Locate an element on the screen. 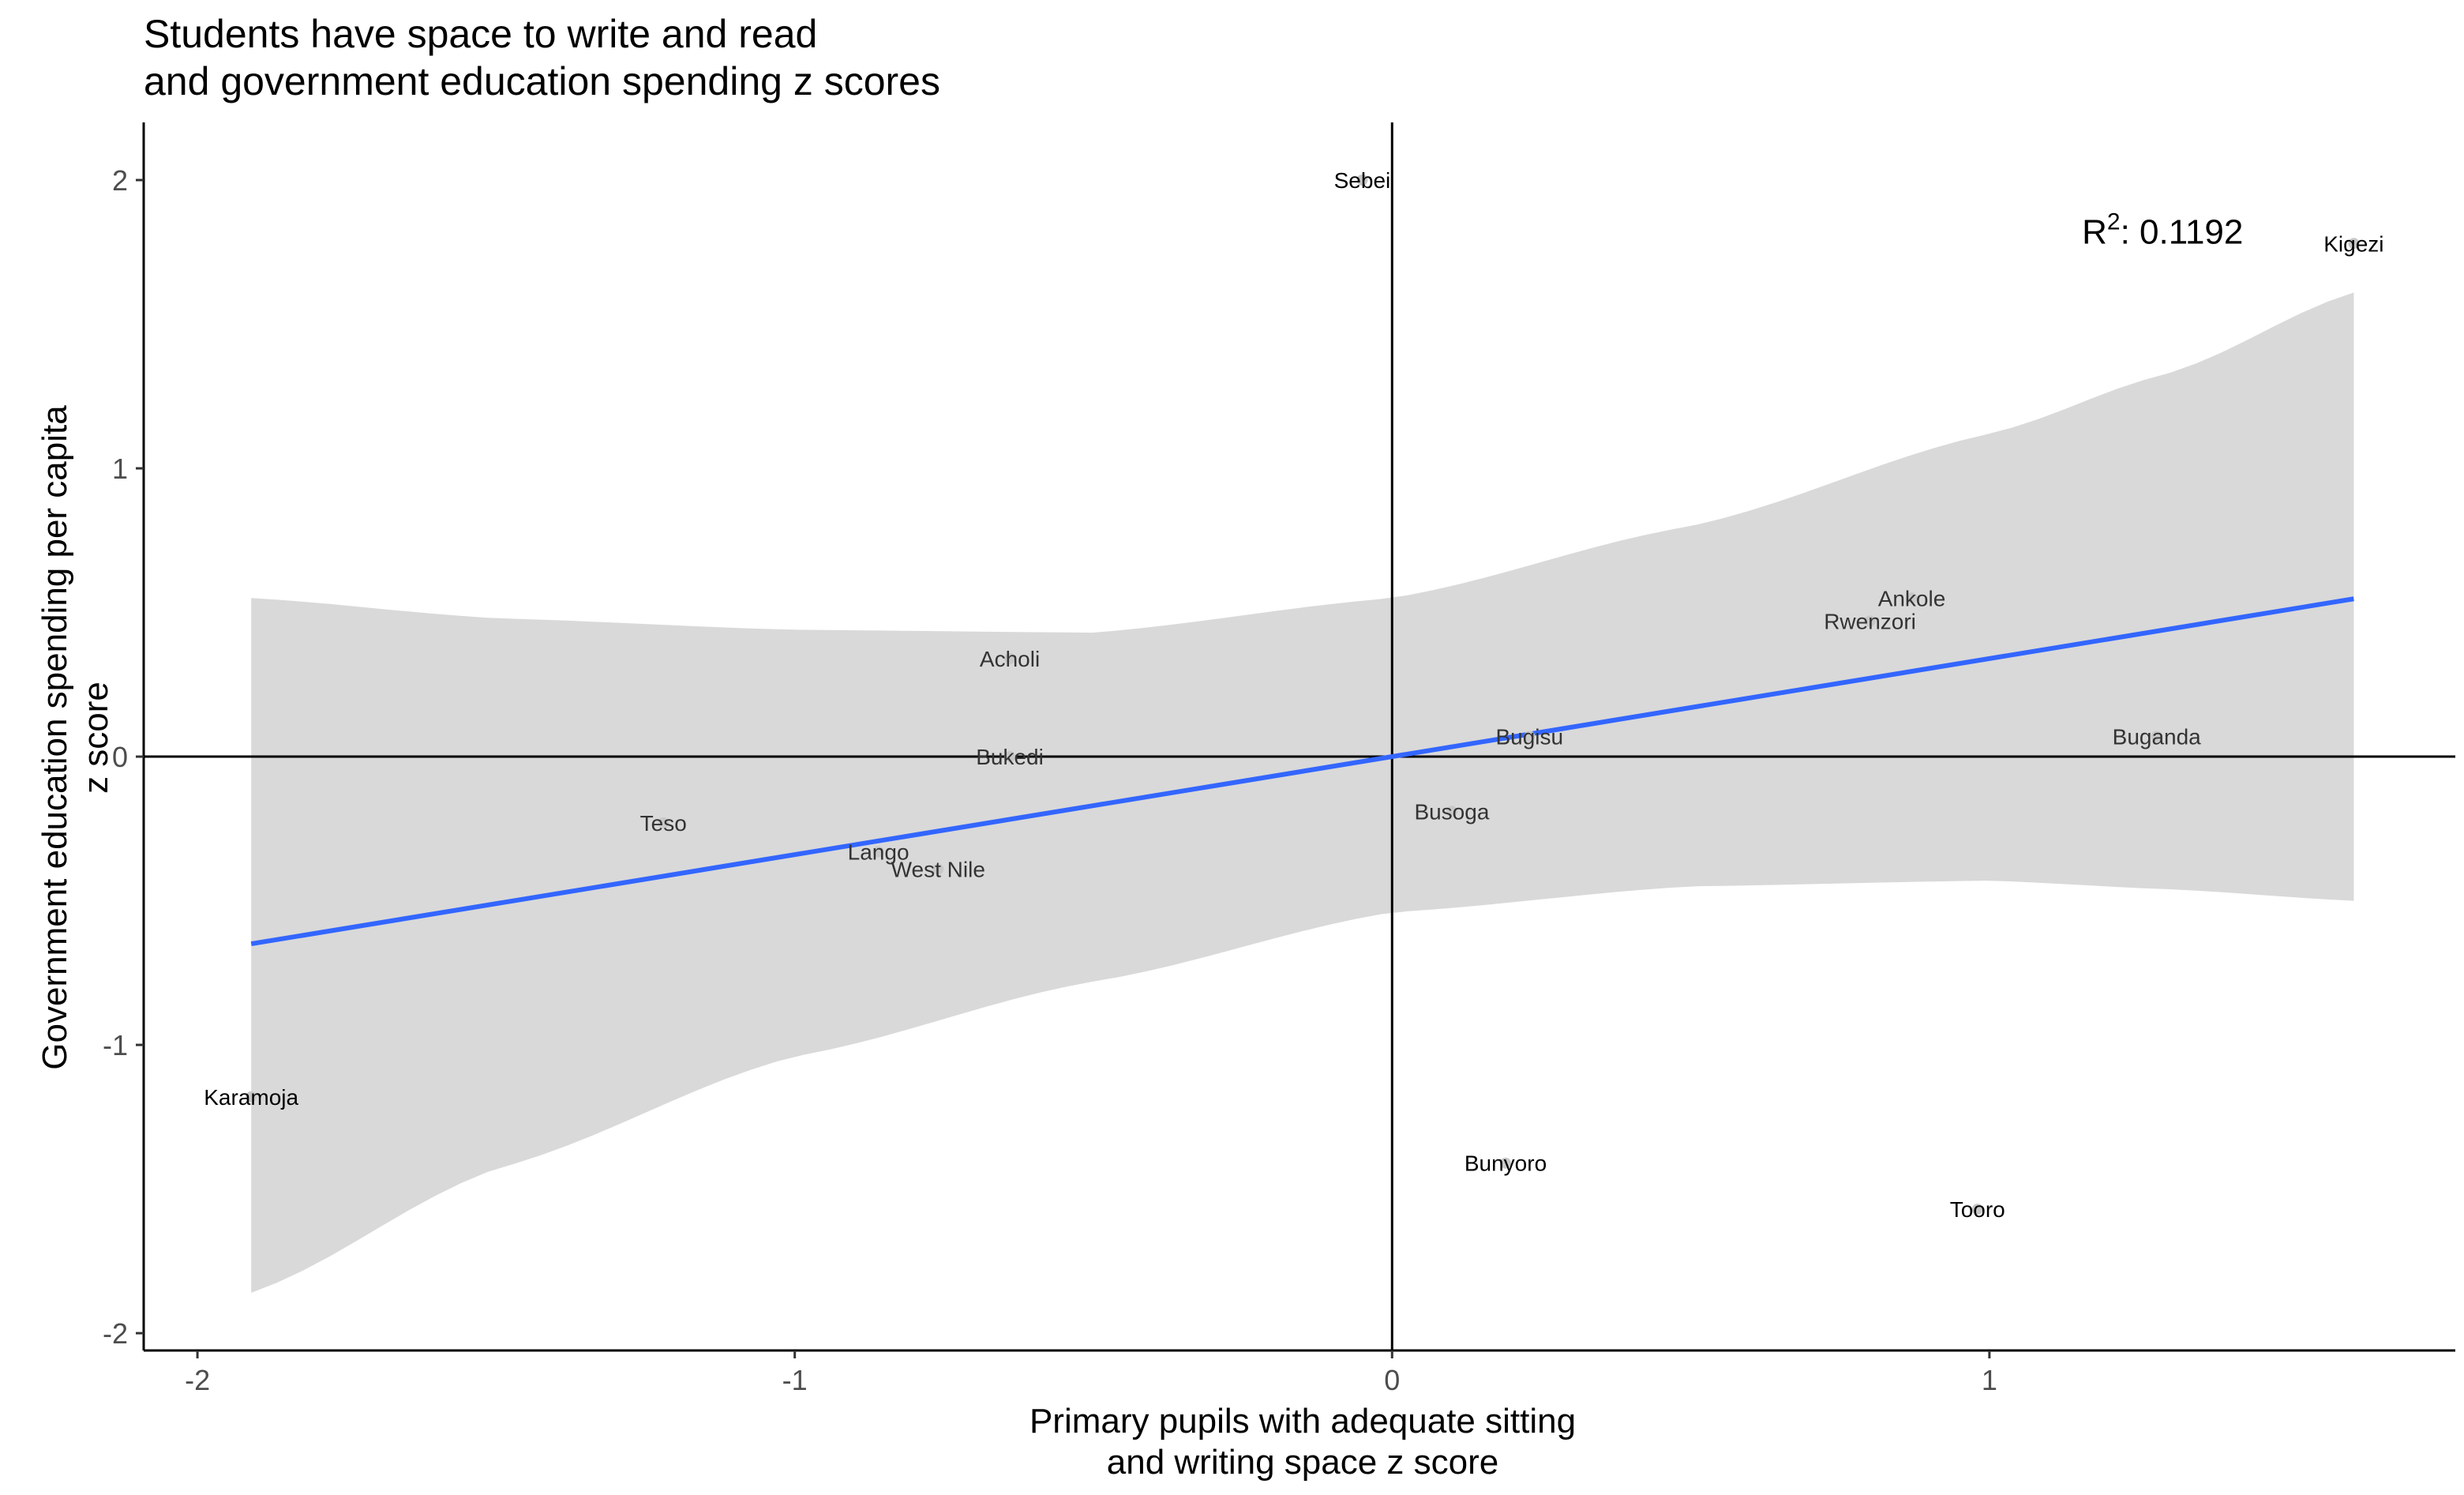  point-tooro is located at coordinates (1977, 1209).